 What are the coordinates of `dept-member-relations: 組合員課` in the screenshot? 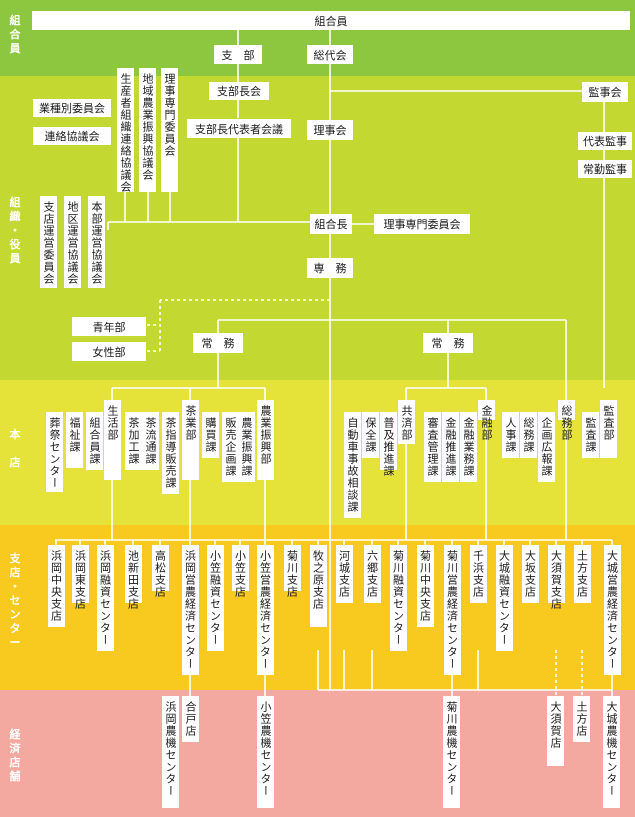 It's located at (94, 441).